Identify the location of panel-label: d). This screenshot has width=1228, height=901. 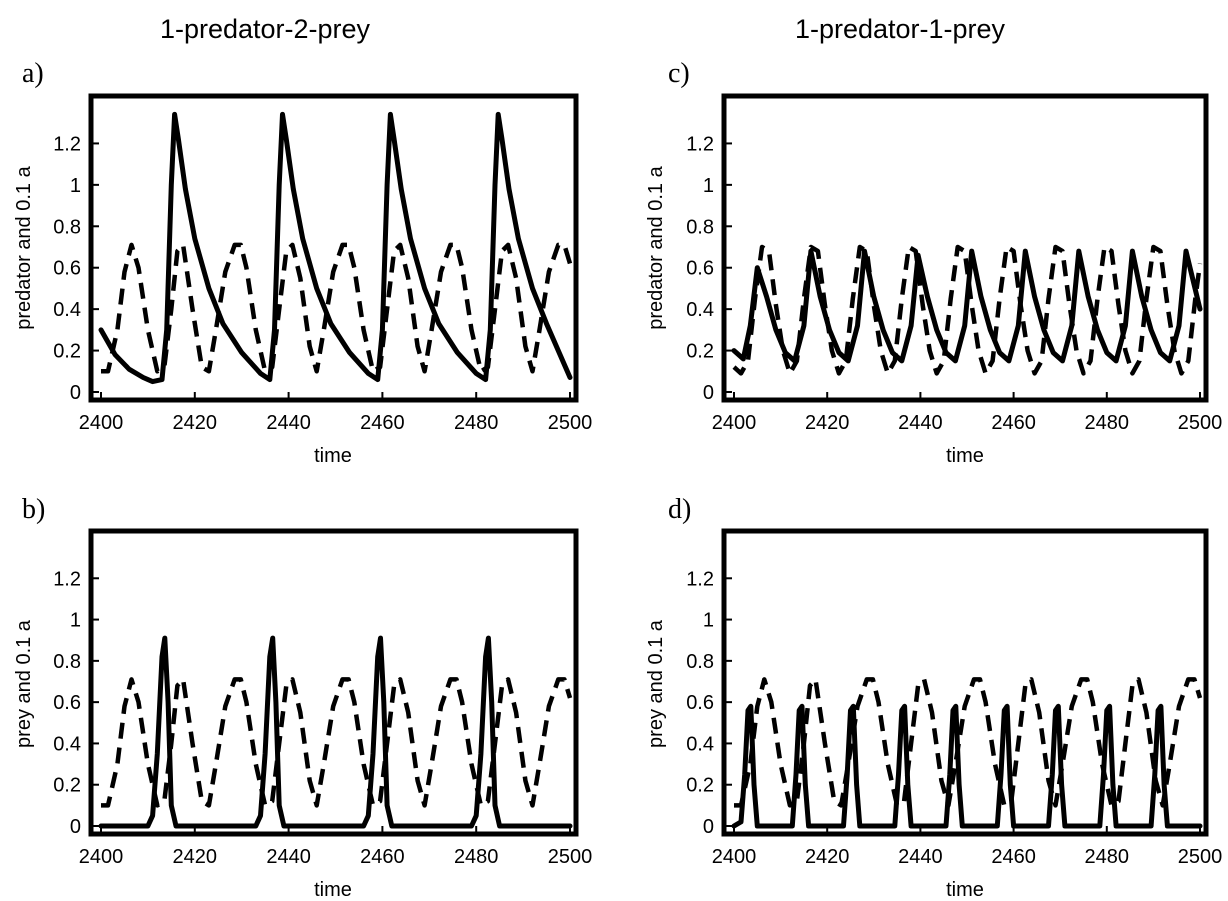
(679, 509).